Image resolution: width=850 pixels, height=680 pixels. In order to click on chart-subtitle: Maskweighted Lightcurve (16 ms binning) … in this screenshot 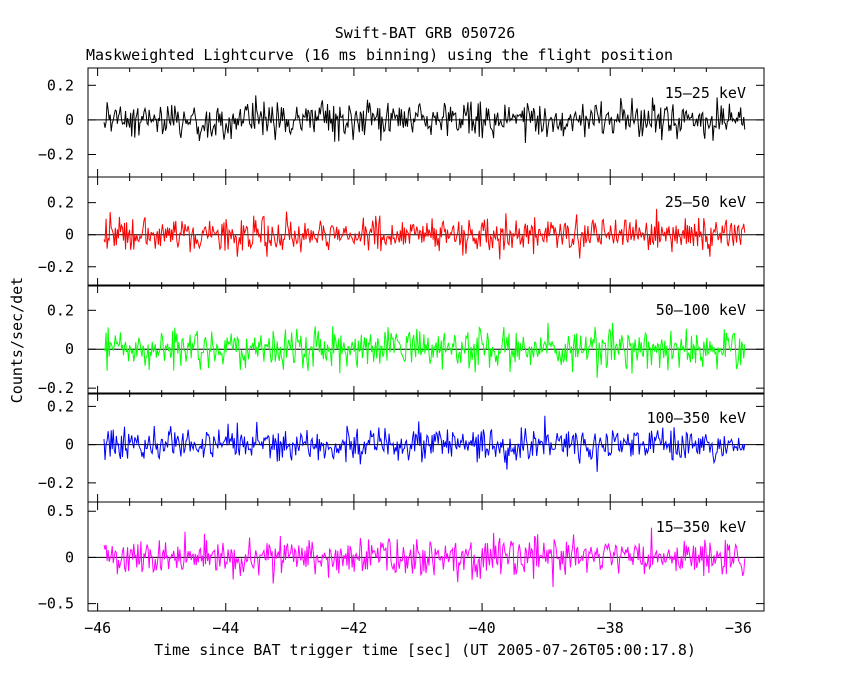, I will do `click(379, 55)`.